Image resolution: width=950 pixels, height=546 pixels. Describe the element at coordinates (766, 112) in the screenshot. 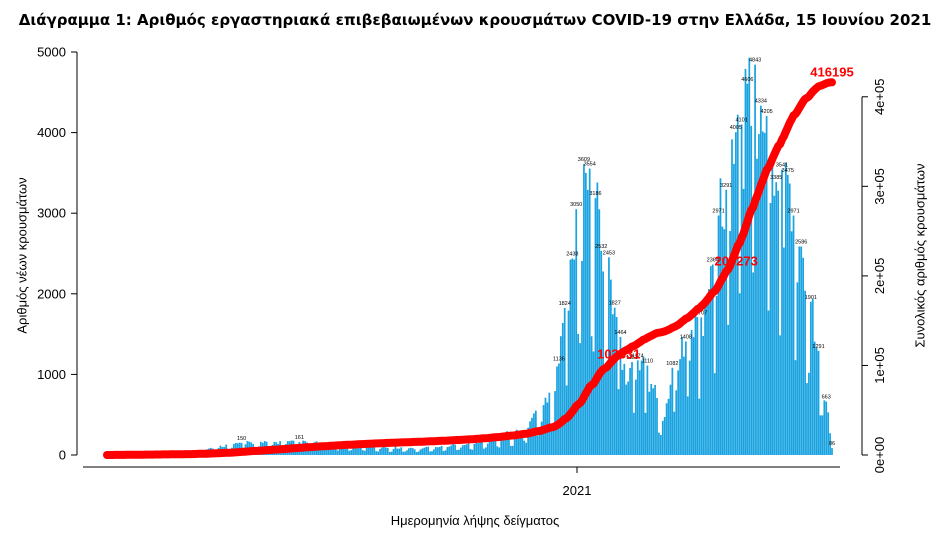

I see `bar-value-label: 4205` at that location.